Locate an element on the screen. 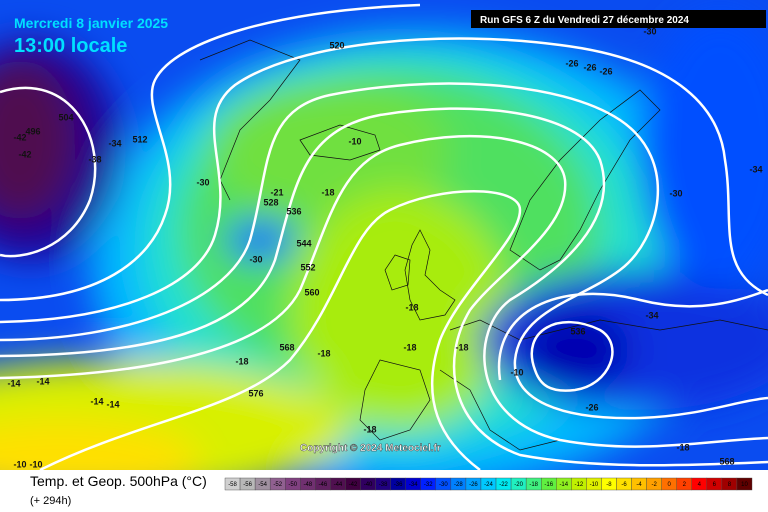 The height and width of the screenshot is (512, 768). legend-label: 2 is located at coordinates (685, 485).